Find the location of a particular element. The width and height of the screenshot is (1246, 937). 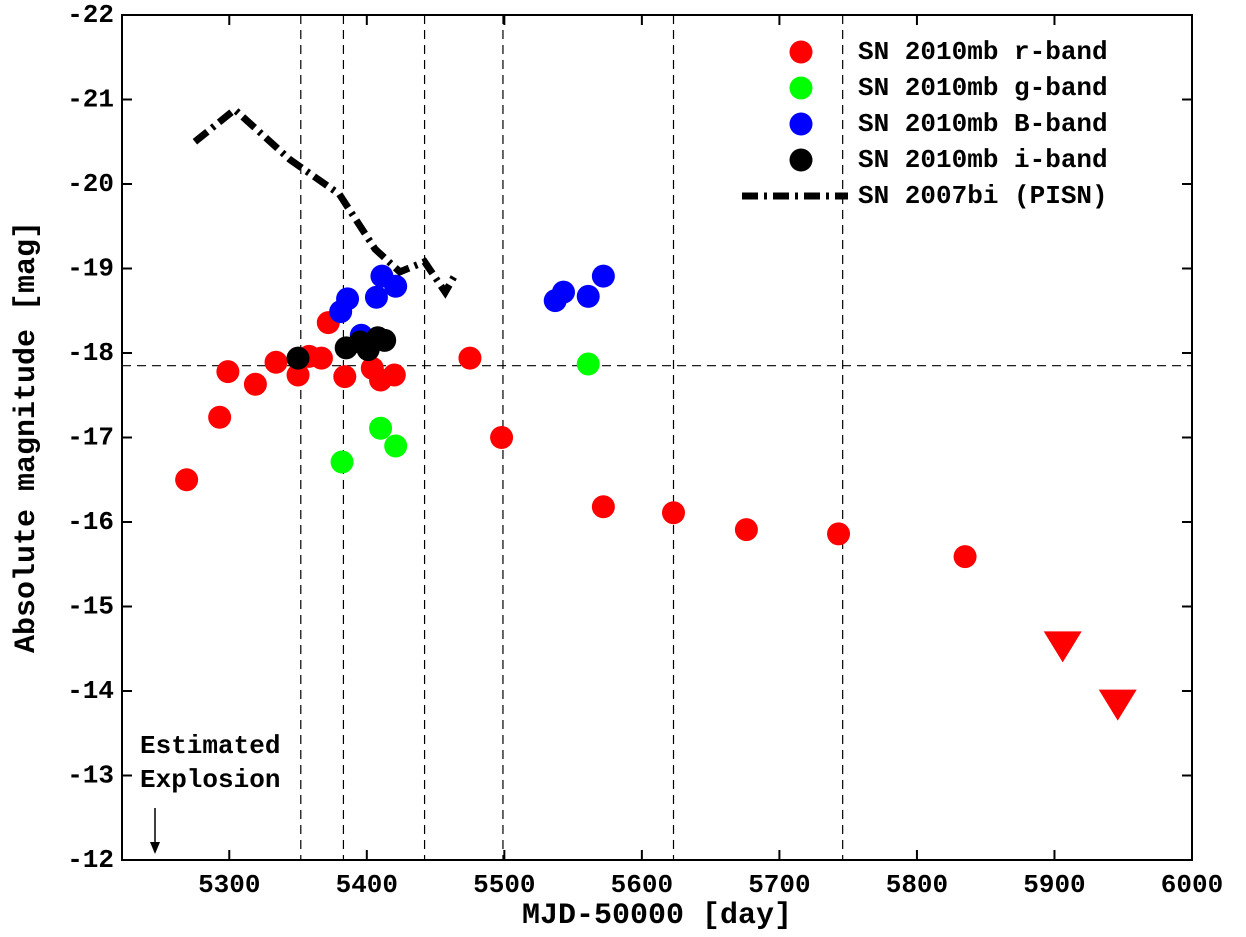

x-tick-label: 5500 is located at coordinates (504, 885).